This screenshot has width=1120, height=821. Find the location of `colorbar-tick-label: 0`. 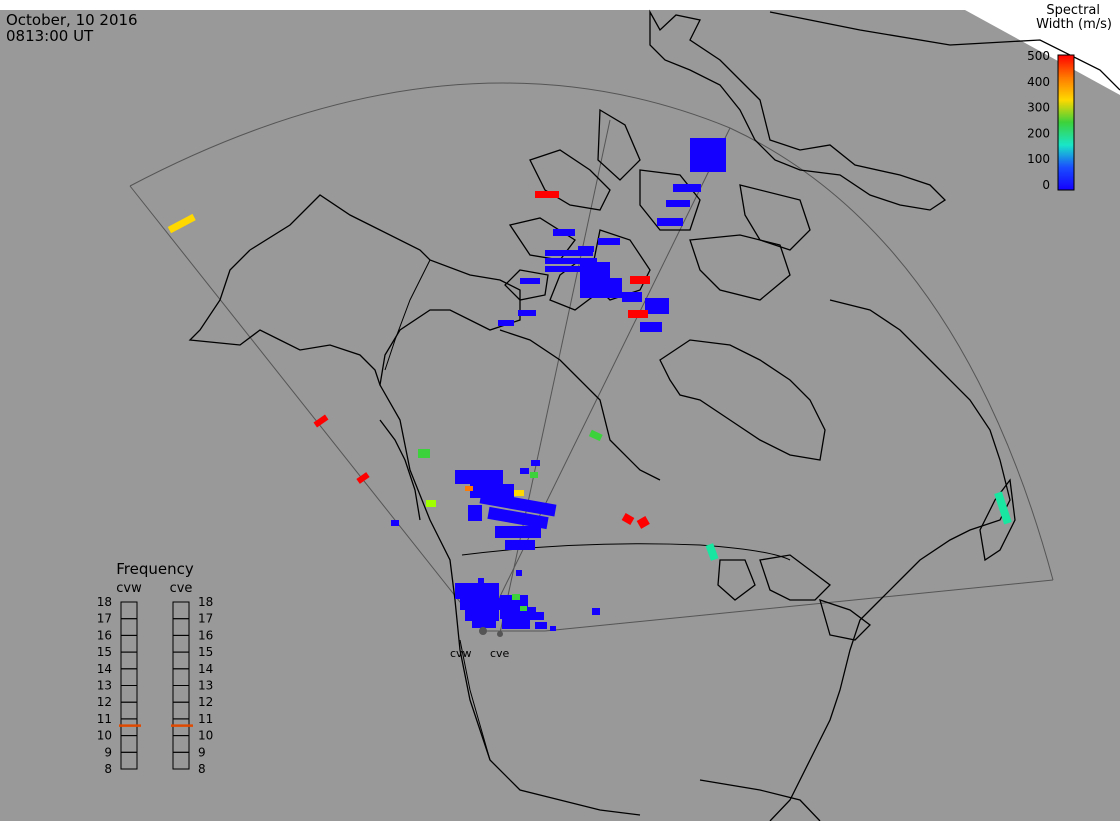

colorbar-tick-label: 0 is located at coordinates (1046, 185).